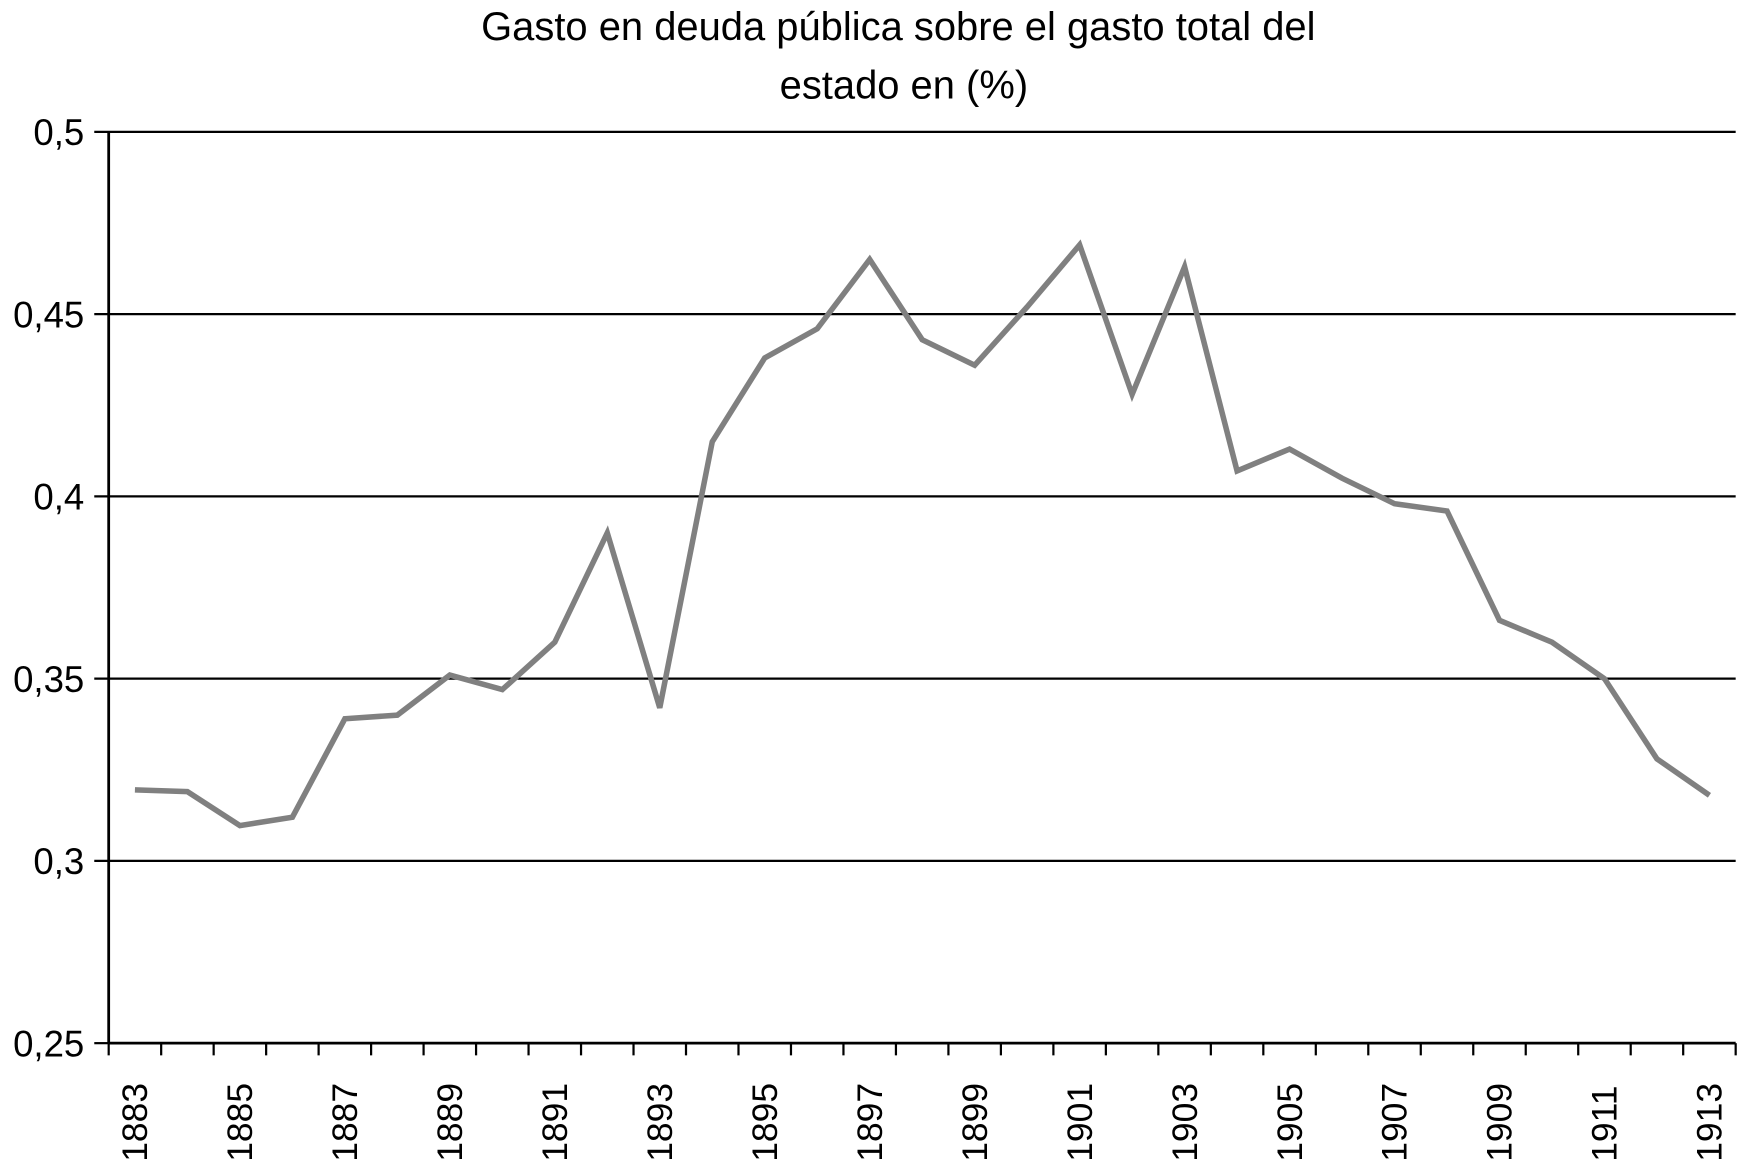  I want to click on y-tick-label: 0,45, so click(48, 314).